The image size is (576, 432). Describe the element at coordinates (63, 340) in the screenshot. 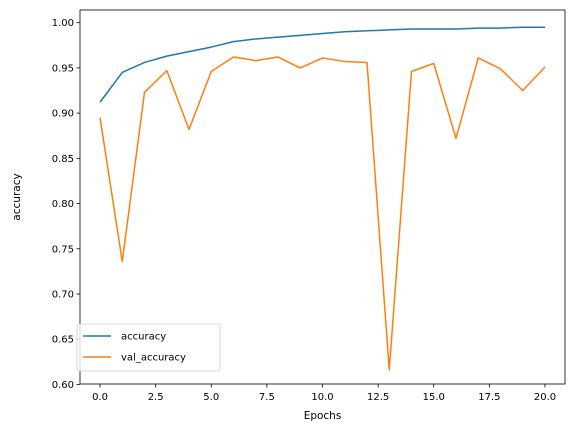

I see `y-tick-label: 0.65` at that location.